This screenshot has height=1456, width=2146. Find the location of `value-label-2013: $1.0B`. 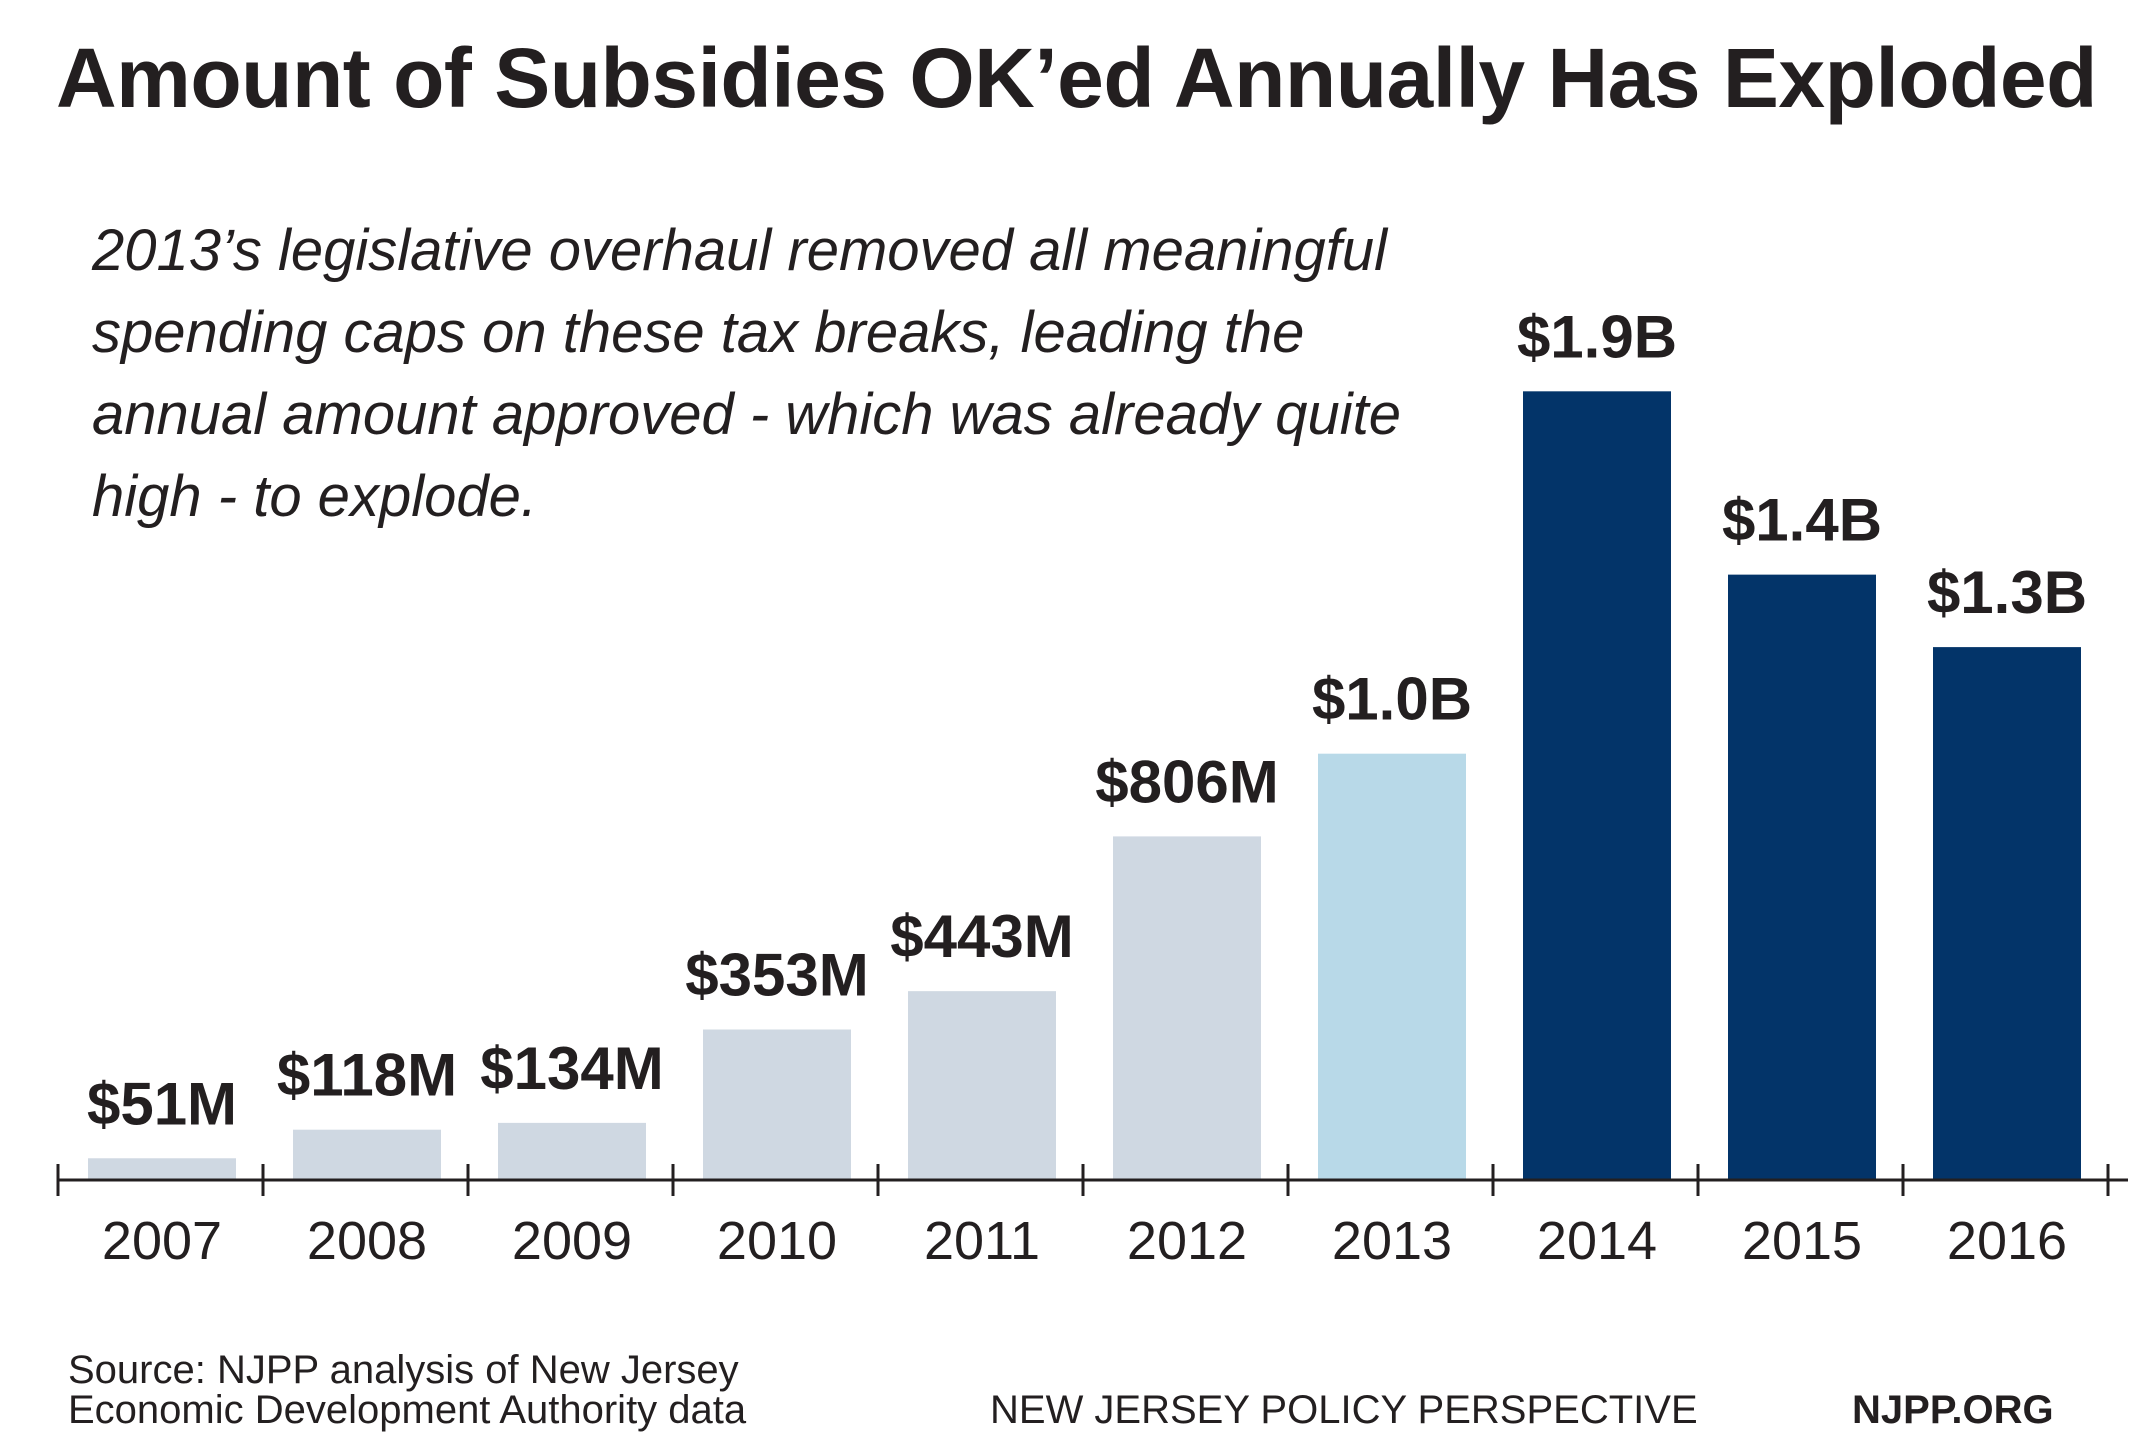

value-label-2013: $1.0B is located at coordinates (1392, 699).